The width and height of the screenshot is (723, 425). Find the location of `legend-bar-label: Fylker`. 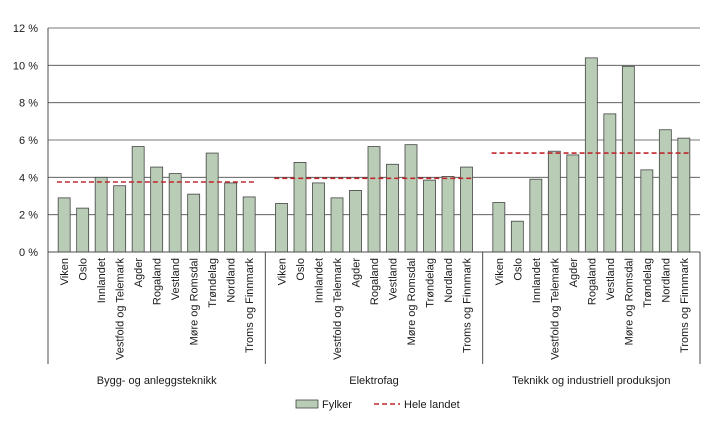

legend-bar-label: Fylker is located at coordinates (337, 405).